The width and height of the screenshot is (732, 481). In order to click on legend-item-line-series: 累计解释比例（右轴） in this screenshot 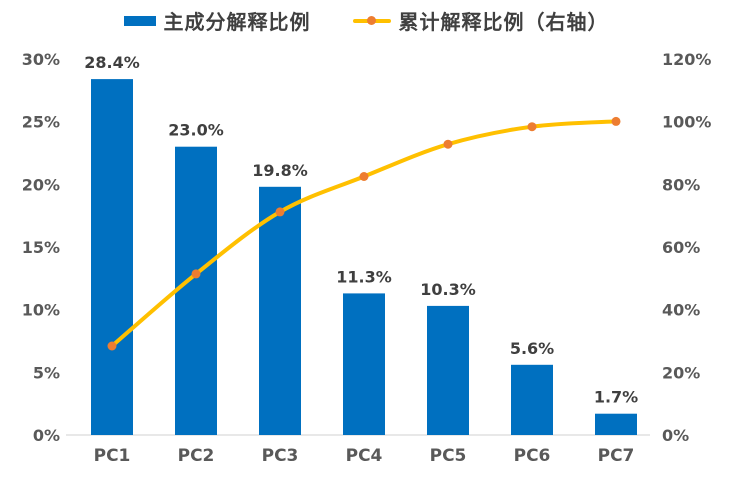, I will do `click(480, 20)`.